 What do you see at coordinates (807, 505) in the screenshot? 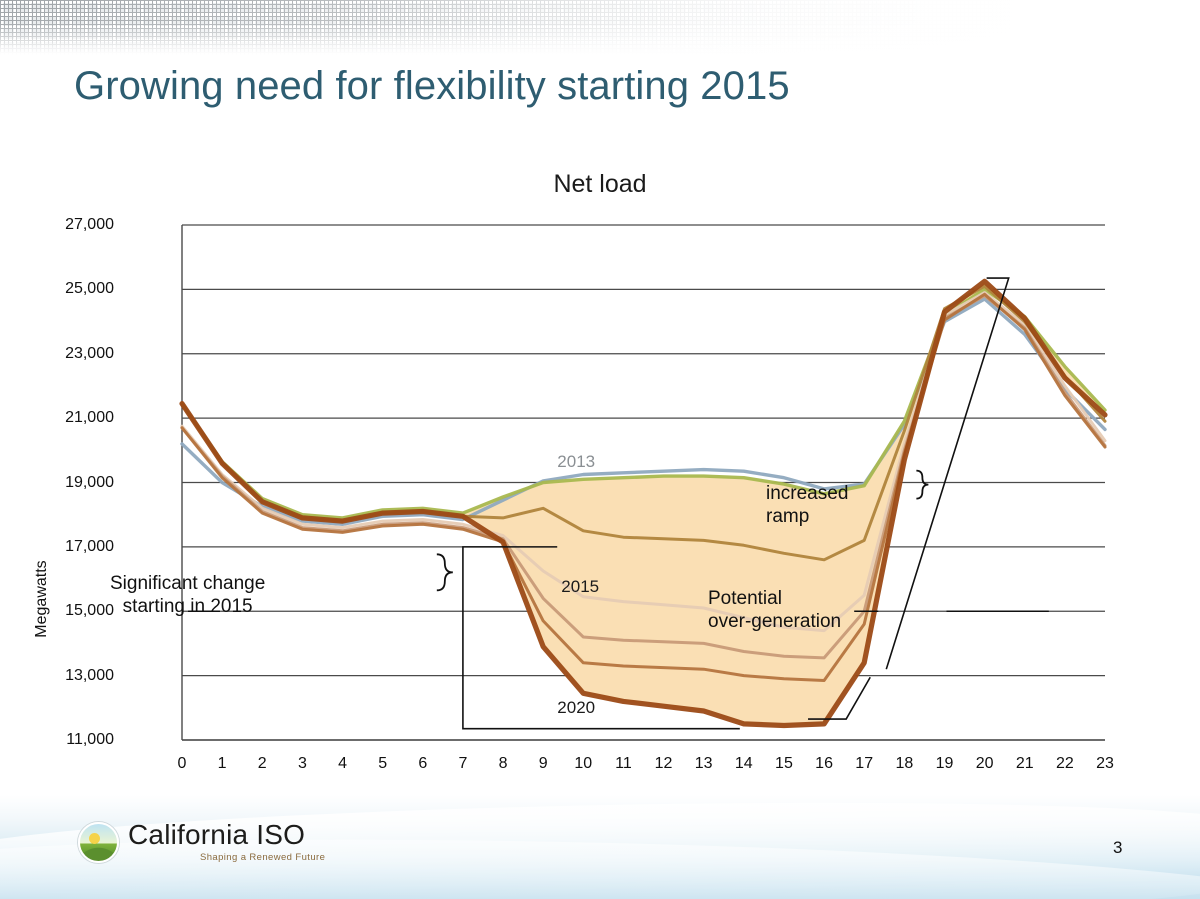
I see `annotation-increased-ramp: increased ramp` at bounding box center [807, 505].